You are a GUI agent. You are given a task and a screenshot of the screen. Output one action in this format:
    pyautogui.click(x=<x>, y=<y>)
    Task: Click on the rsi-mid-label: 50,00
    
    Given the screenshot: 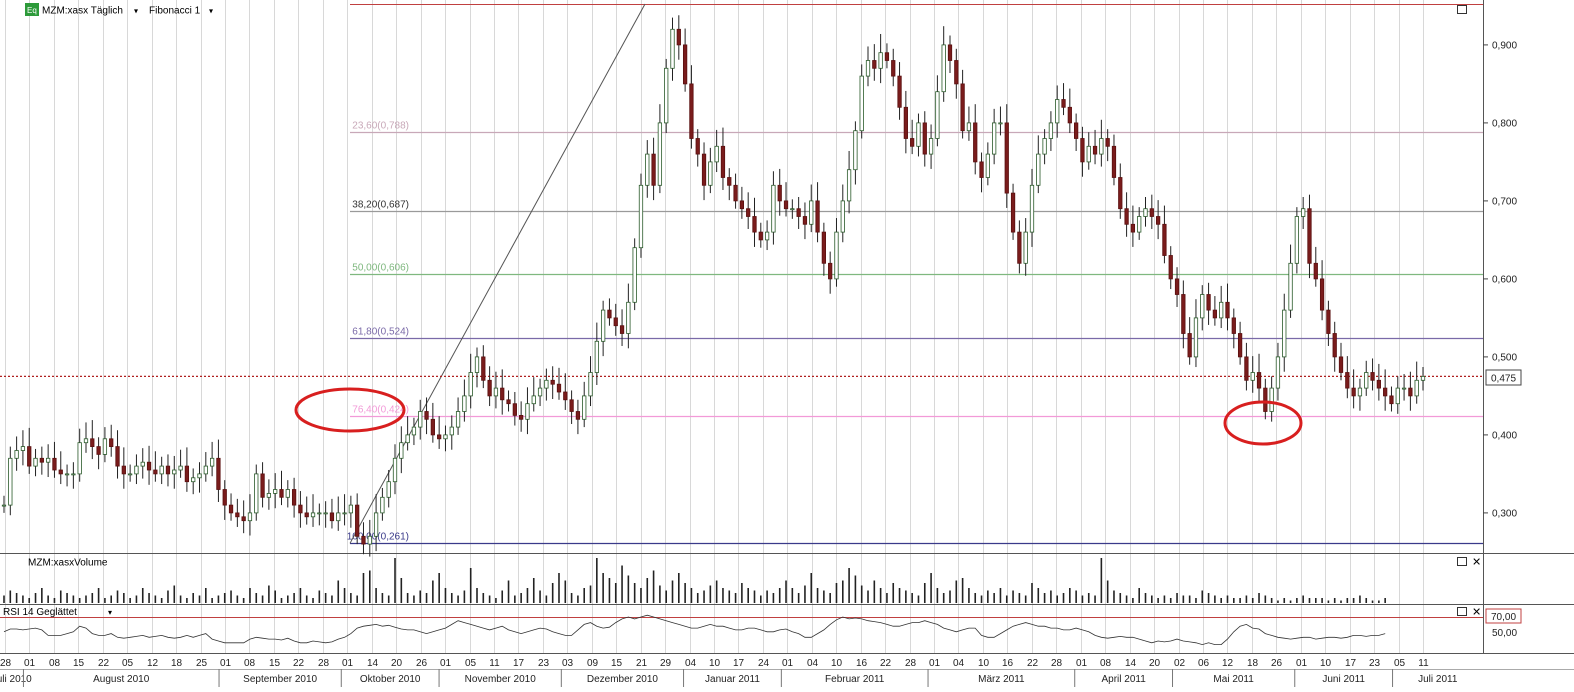 What is the action you would take?
    pyautogui.click(x=1504, y=633)
    